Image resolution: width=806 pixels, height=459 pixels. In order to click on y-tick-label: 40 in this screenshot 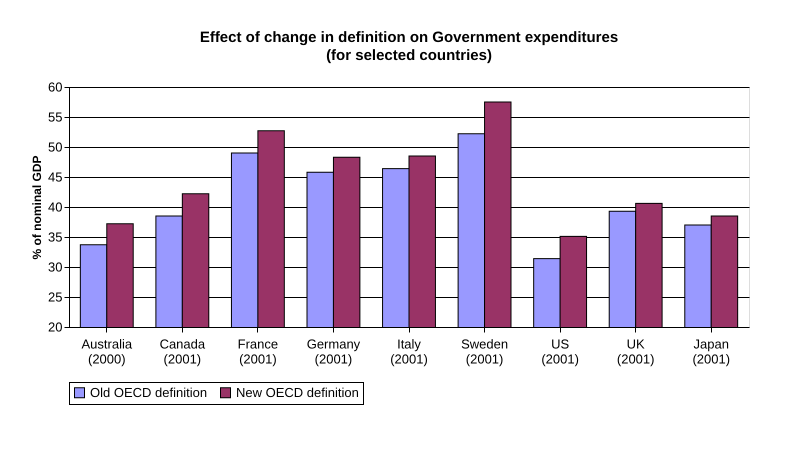, I will do `click(55, 207)`.